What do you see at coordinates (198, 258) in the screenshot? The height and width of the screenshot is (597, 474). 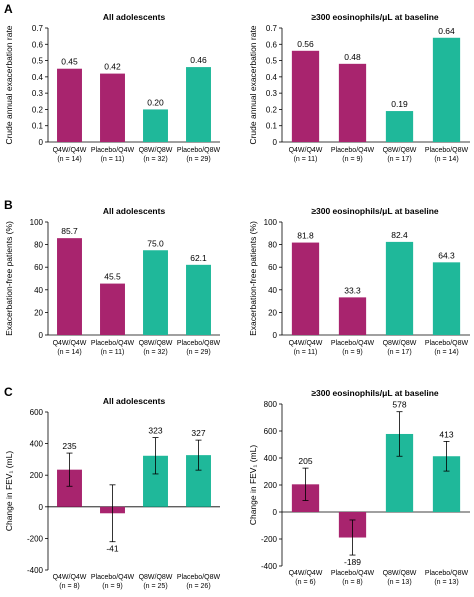 I see `data-label: 62.1` at bounding box center [198, 258].